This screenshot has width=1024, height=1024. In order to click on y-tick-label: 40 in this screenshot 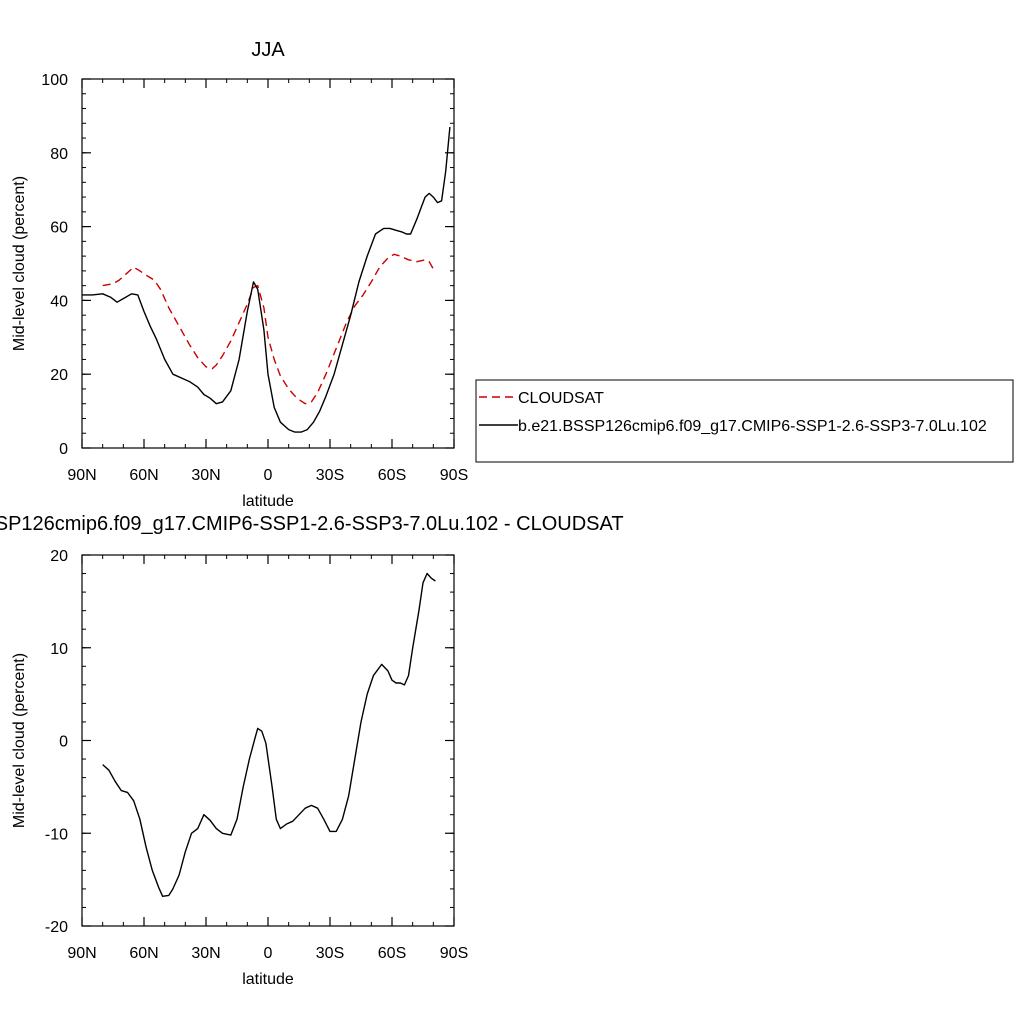, I will do `click(59, 301)`.